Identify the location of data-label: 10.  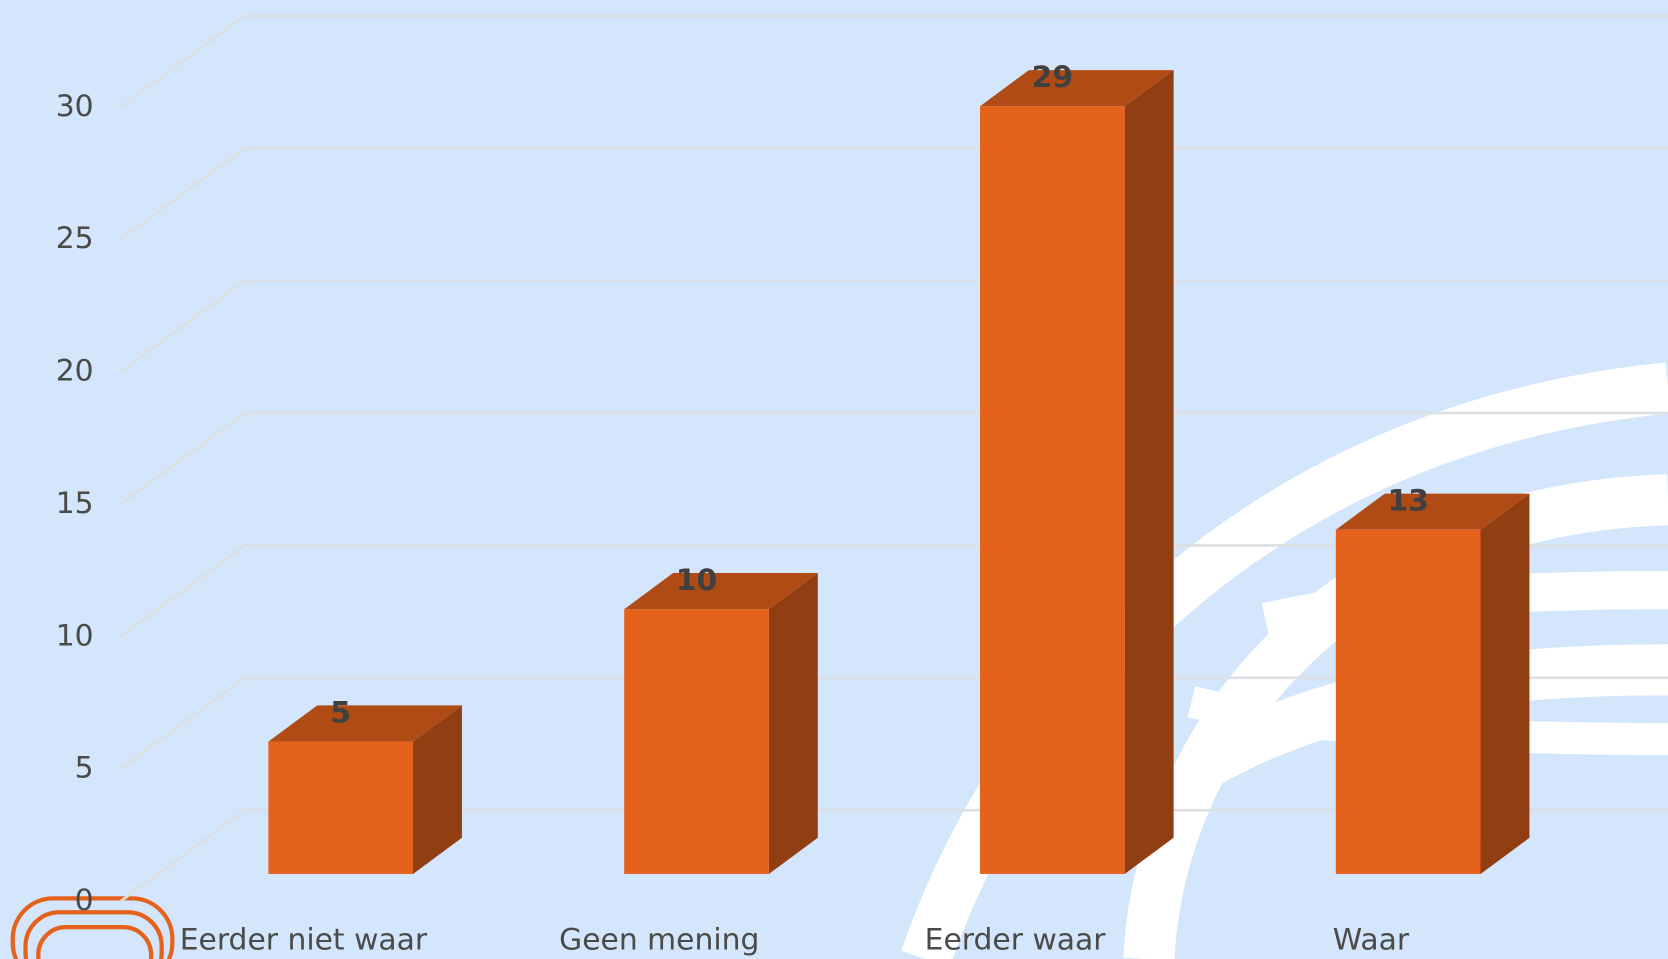
(696, 580).